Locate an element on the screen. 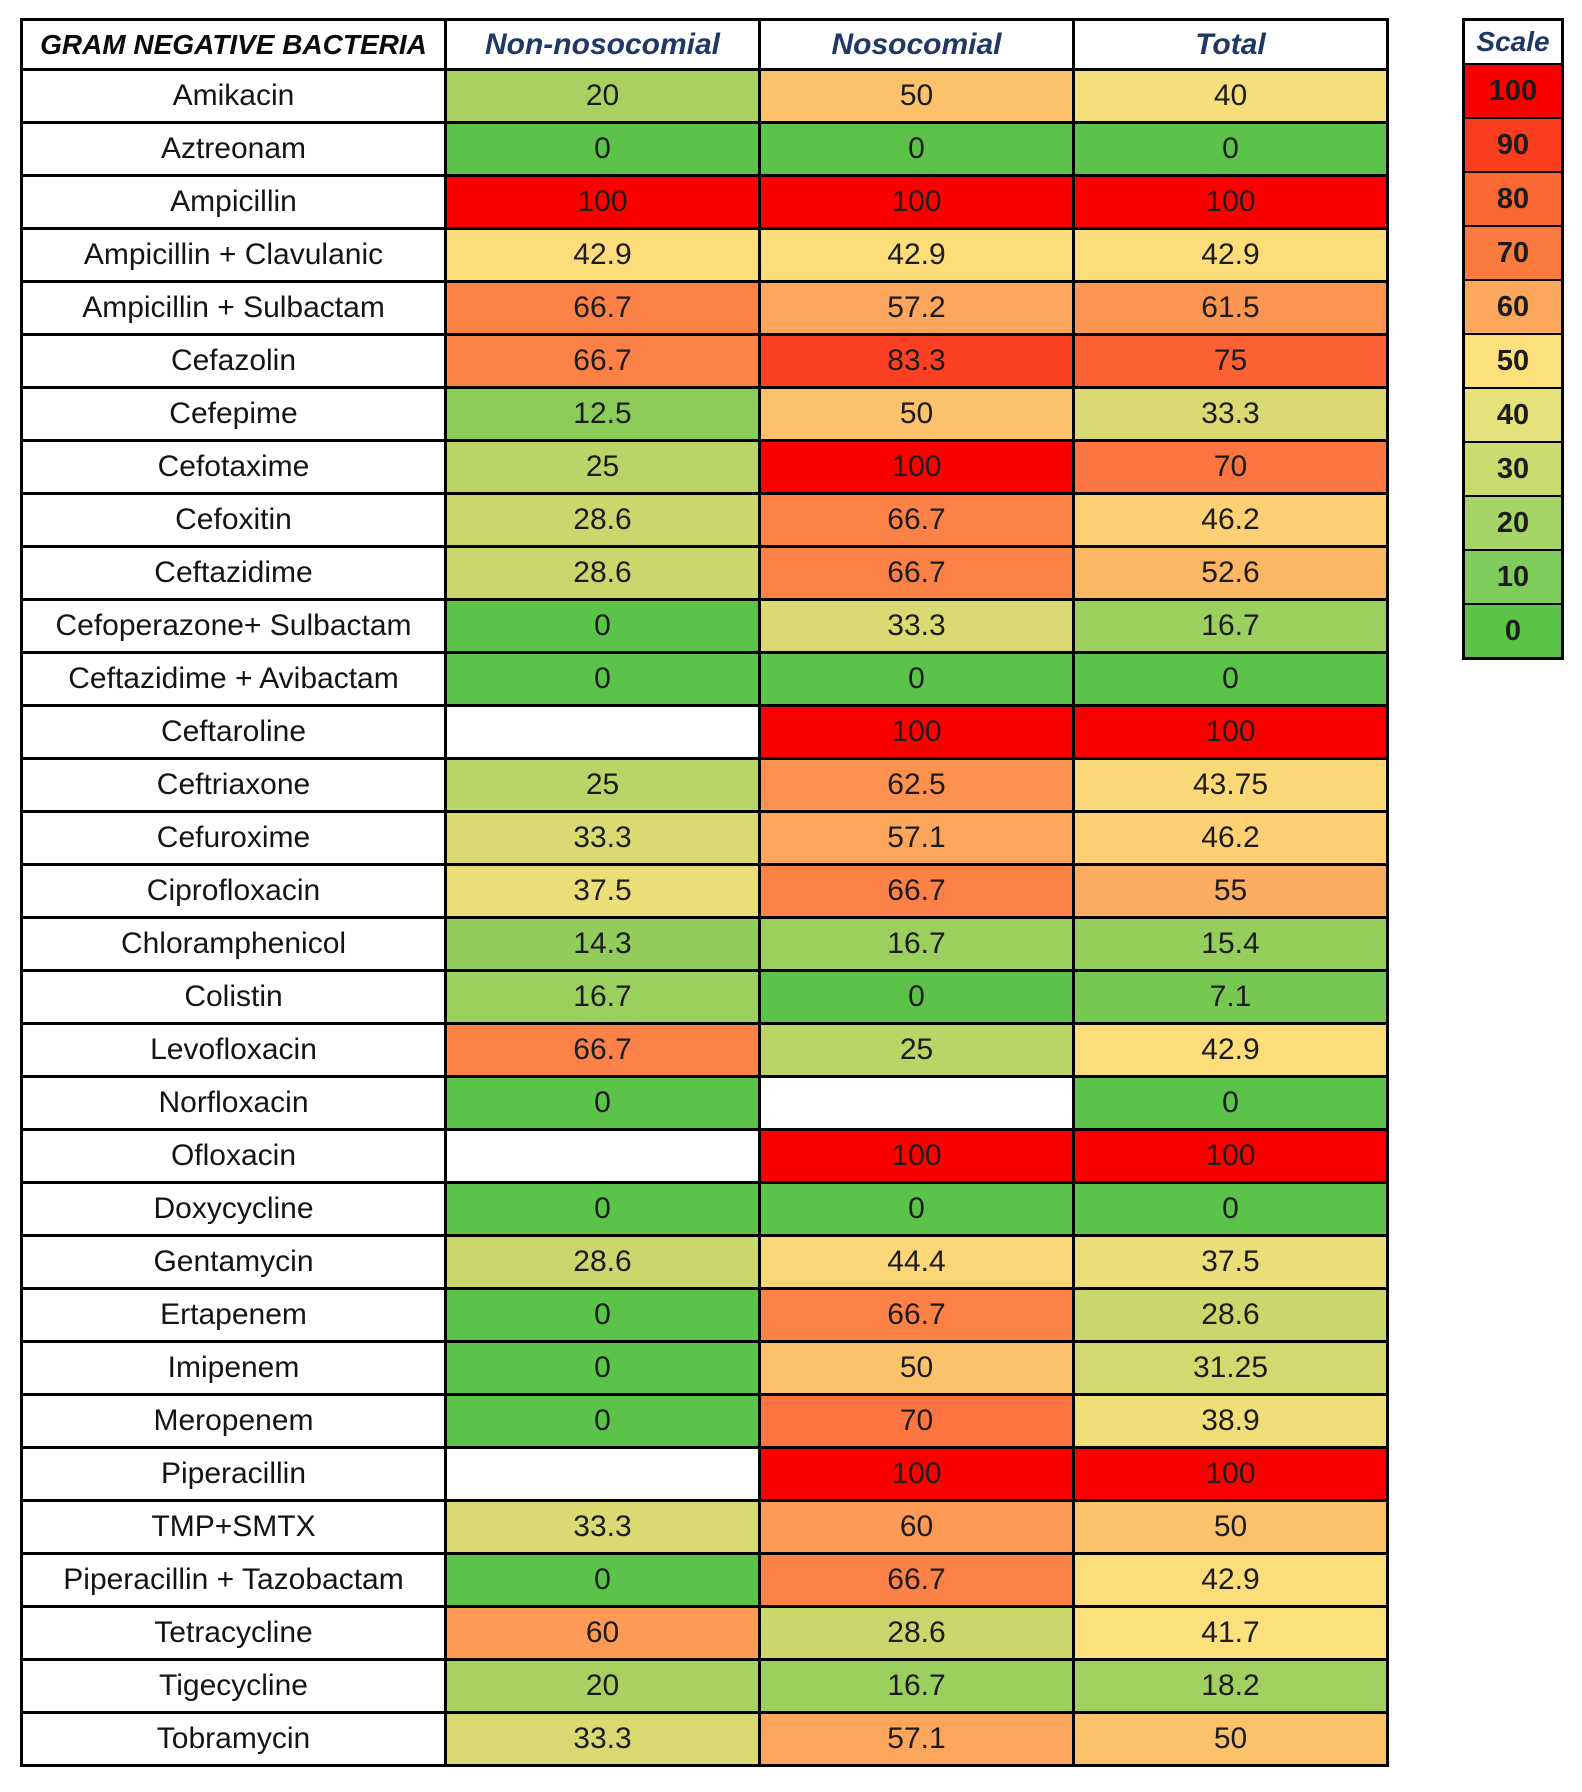  antibiotic-label: Ofloxacin is located at coordinates (233, 1156).